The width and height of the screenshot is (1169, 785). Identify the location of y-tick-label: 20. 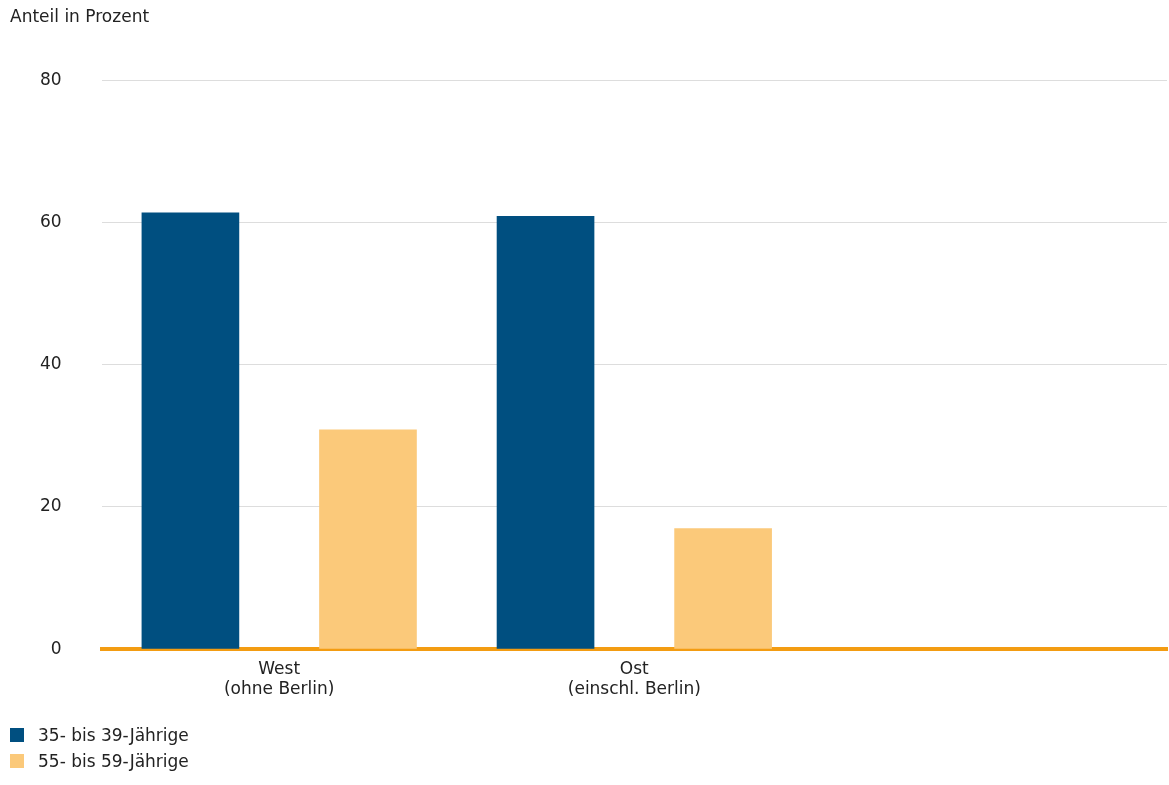
(50, 505).